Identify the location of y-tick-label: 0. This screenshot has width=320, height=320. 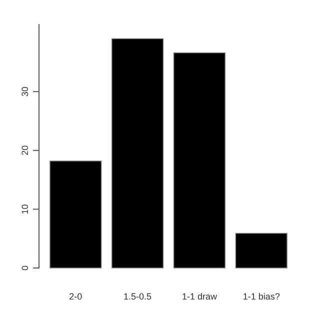
(25, 268).